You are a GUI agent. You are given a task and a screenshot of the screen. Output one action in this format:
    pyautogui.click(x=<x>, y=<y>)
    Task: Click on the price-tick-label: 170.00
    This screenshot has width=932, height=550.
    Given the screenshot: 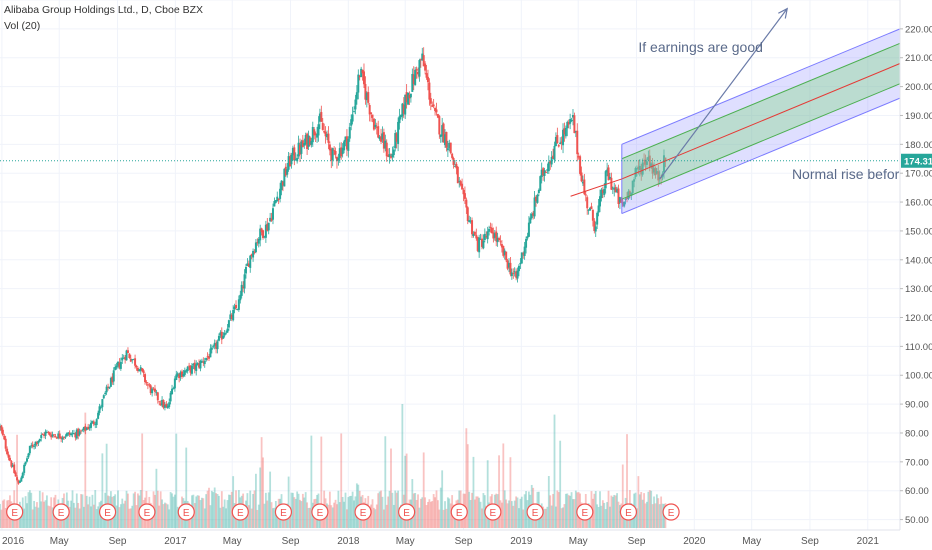 What is the action you would take?
    pyautogui.click(x=918, y=174)
    